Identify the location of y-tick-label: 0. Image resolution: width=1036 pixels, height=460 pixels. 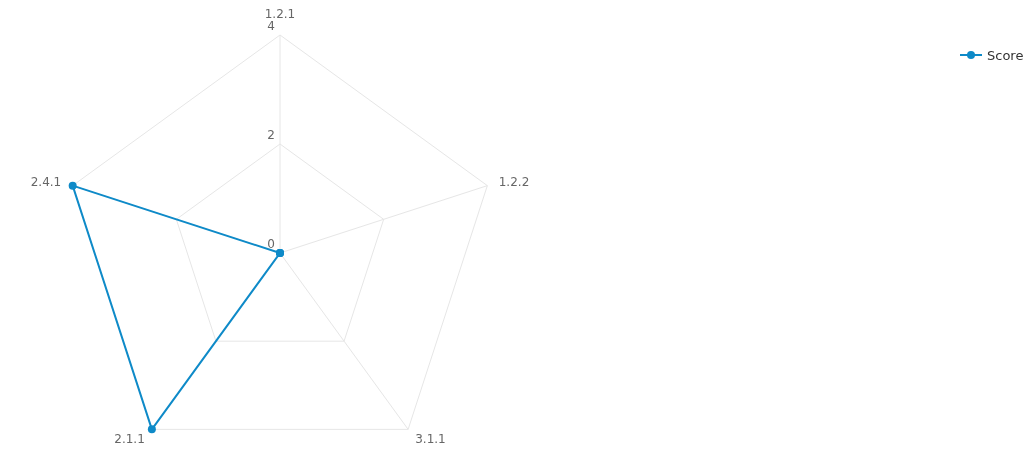
(271, 244).